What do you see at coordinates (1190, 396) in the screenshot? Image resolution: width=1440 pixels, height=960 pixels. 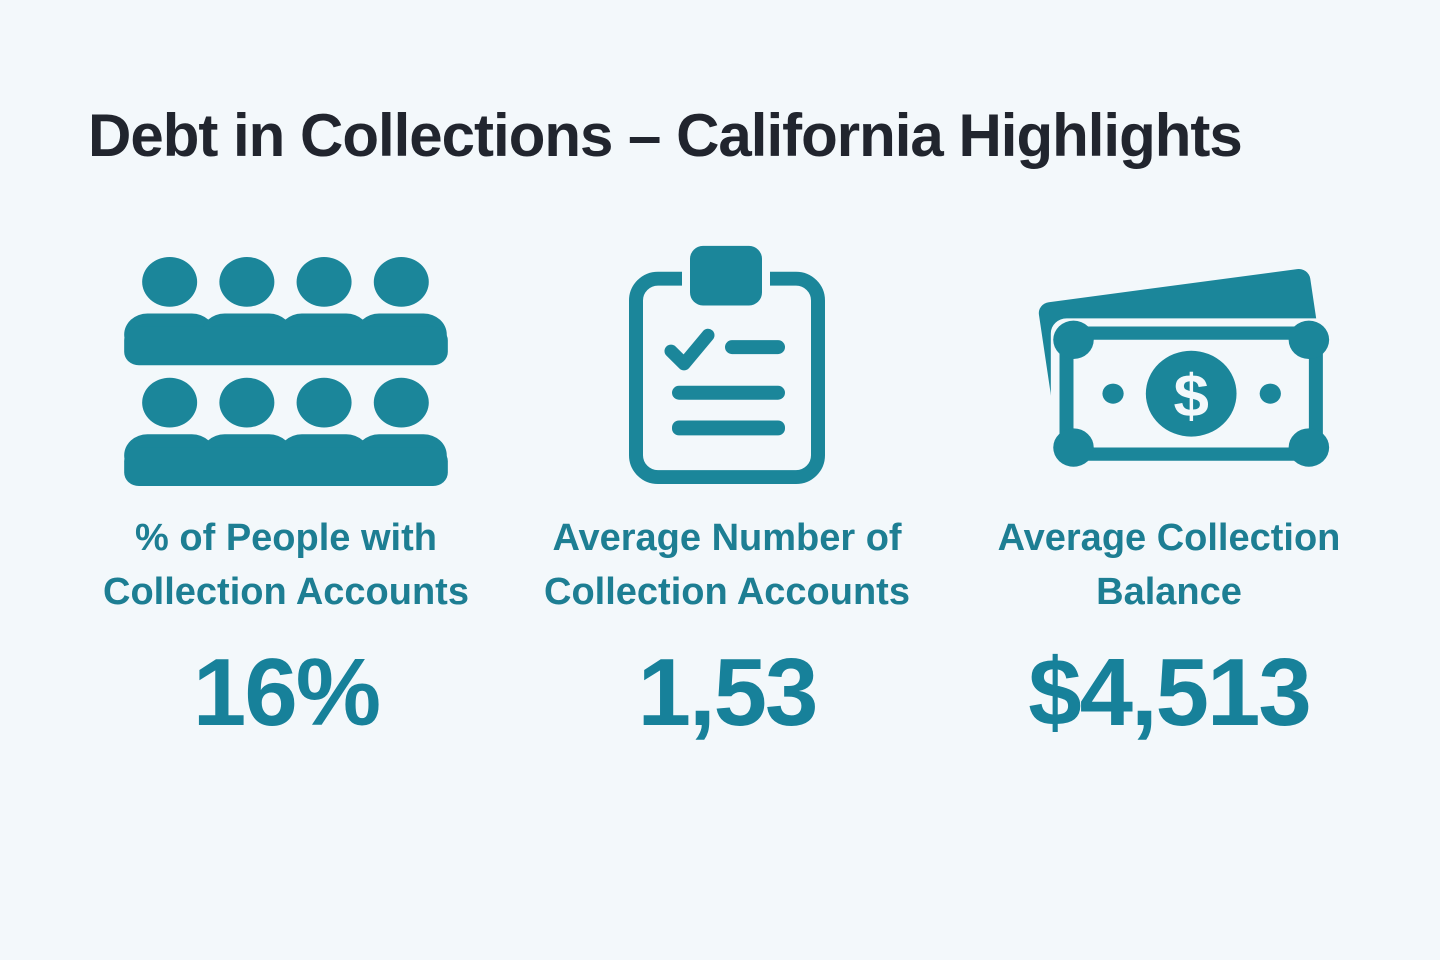 I see `dollar-sign-glyph: $` at bounding box center [1190, 396].